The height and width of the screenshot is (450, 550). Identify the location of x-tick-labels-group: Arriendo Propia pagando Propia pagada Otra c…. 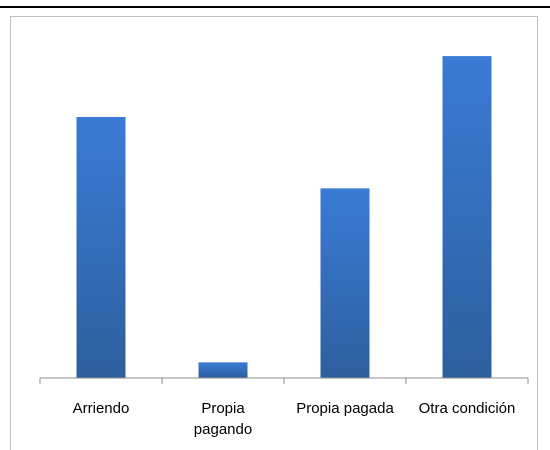
(294, 419).